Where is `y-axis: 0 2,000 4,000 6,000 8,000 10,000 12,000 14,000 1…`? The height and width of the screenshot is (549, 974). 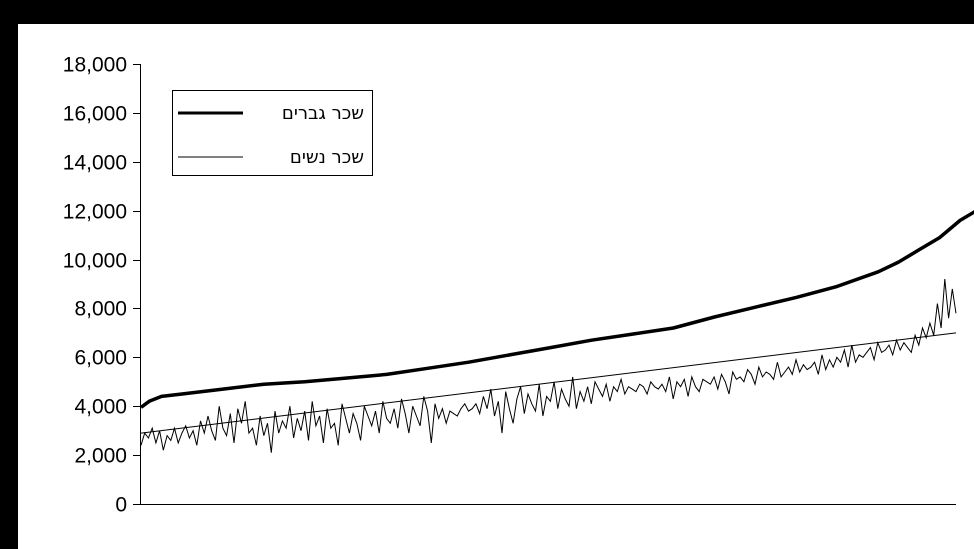
y-axis: 0 2,000 4,000 6,000 8,000 10,000 12,000 14,000 1… is located at coordinates (102, 285).